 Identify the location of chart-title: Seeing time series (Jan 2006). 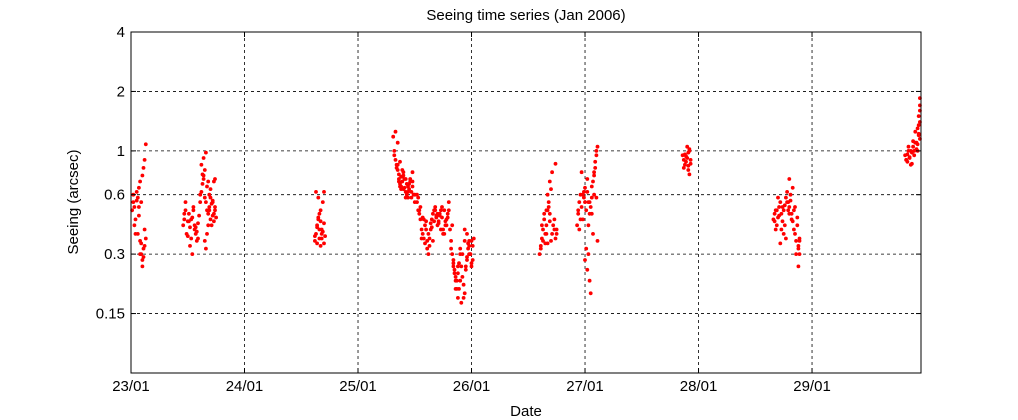
(525, 15).